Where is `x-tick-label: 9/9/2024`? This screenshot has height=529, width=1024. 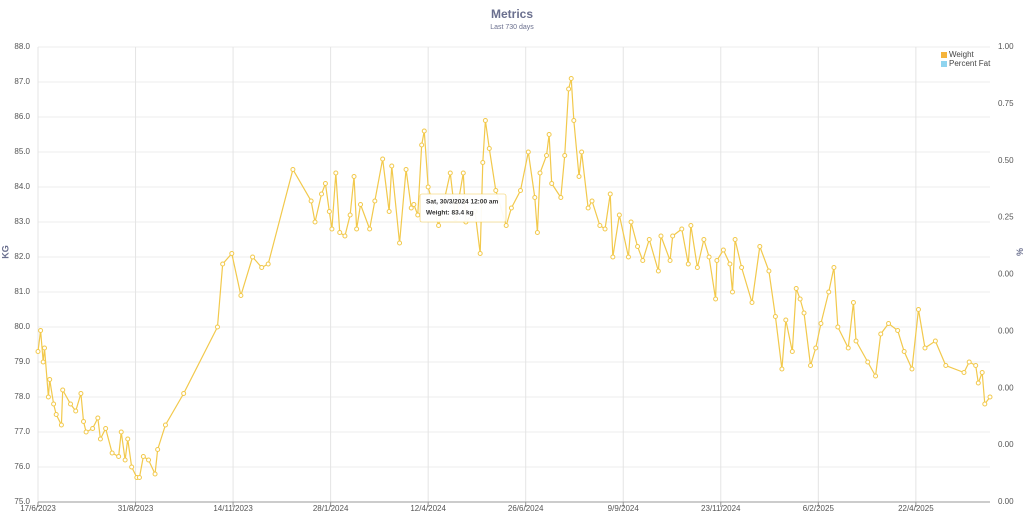 x-tick-label: 9/9/2024 is located at coordinates (624, 508).